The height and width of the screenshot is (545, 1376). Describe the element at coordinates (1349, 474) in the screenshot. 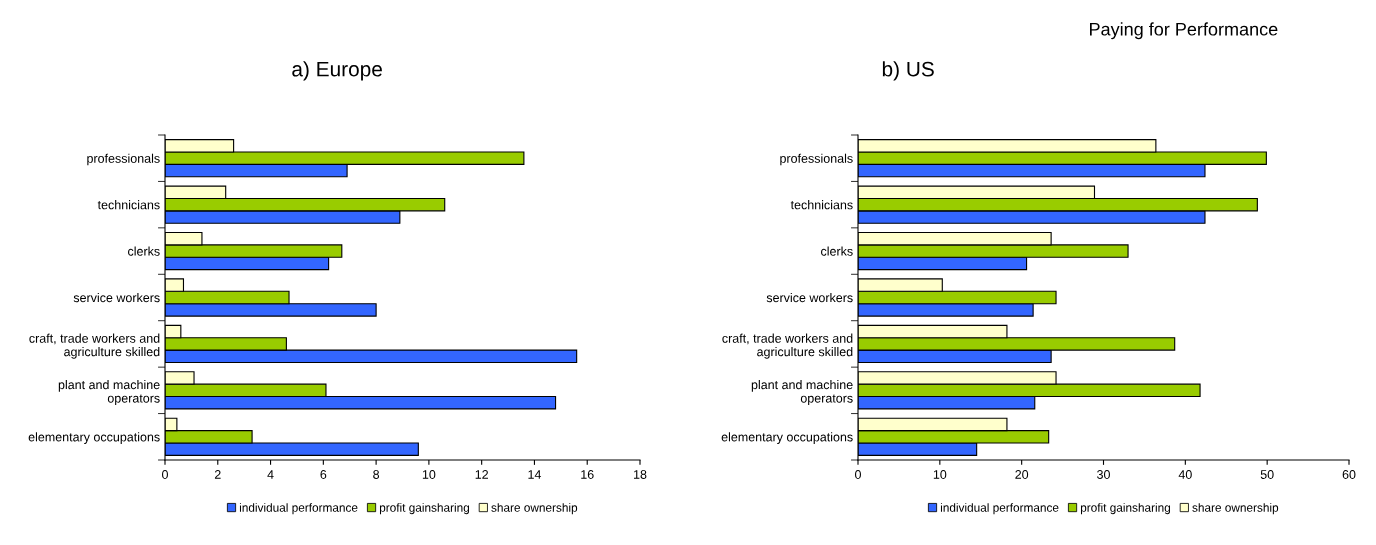

I see `x-tick-label: 60` at that location.